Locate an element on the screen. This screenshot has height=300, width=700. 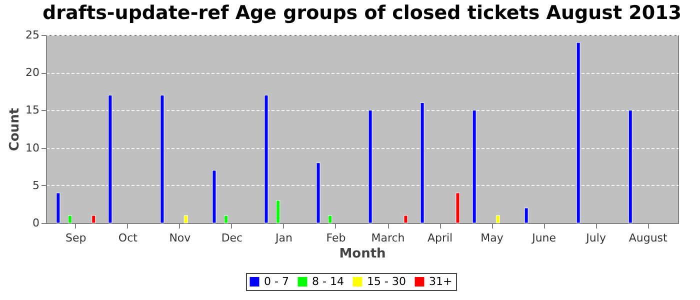
x-tick-label: March is located at coordinates (388, 238).